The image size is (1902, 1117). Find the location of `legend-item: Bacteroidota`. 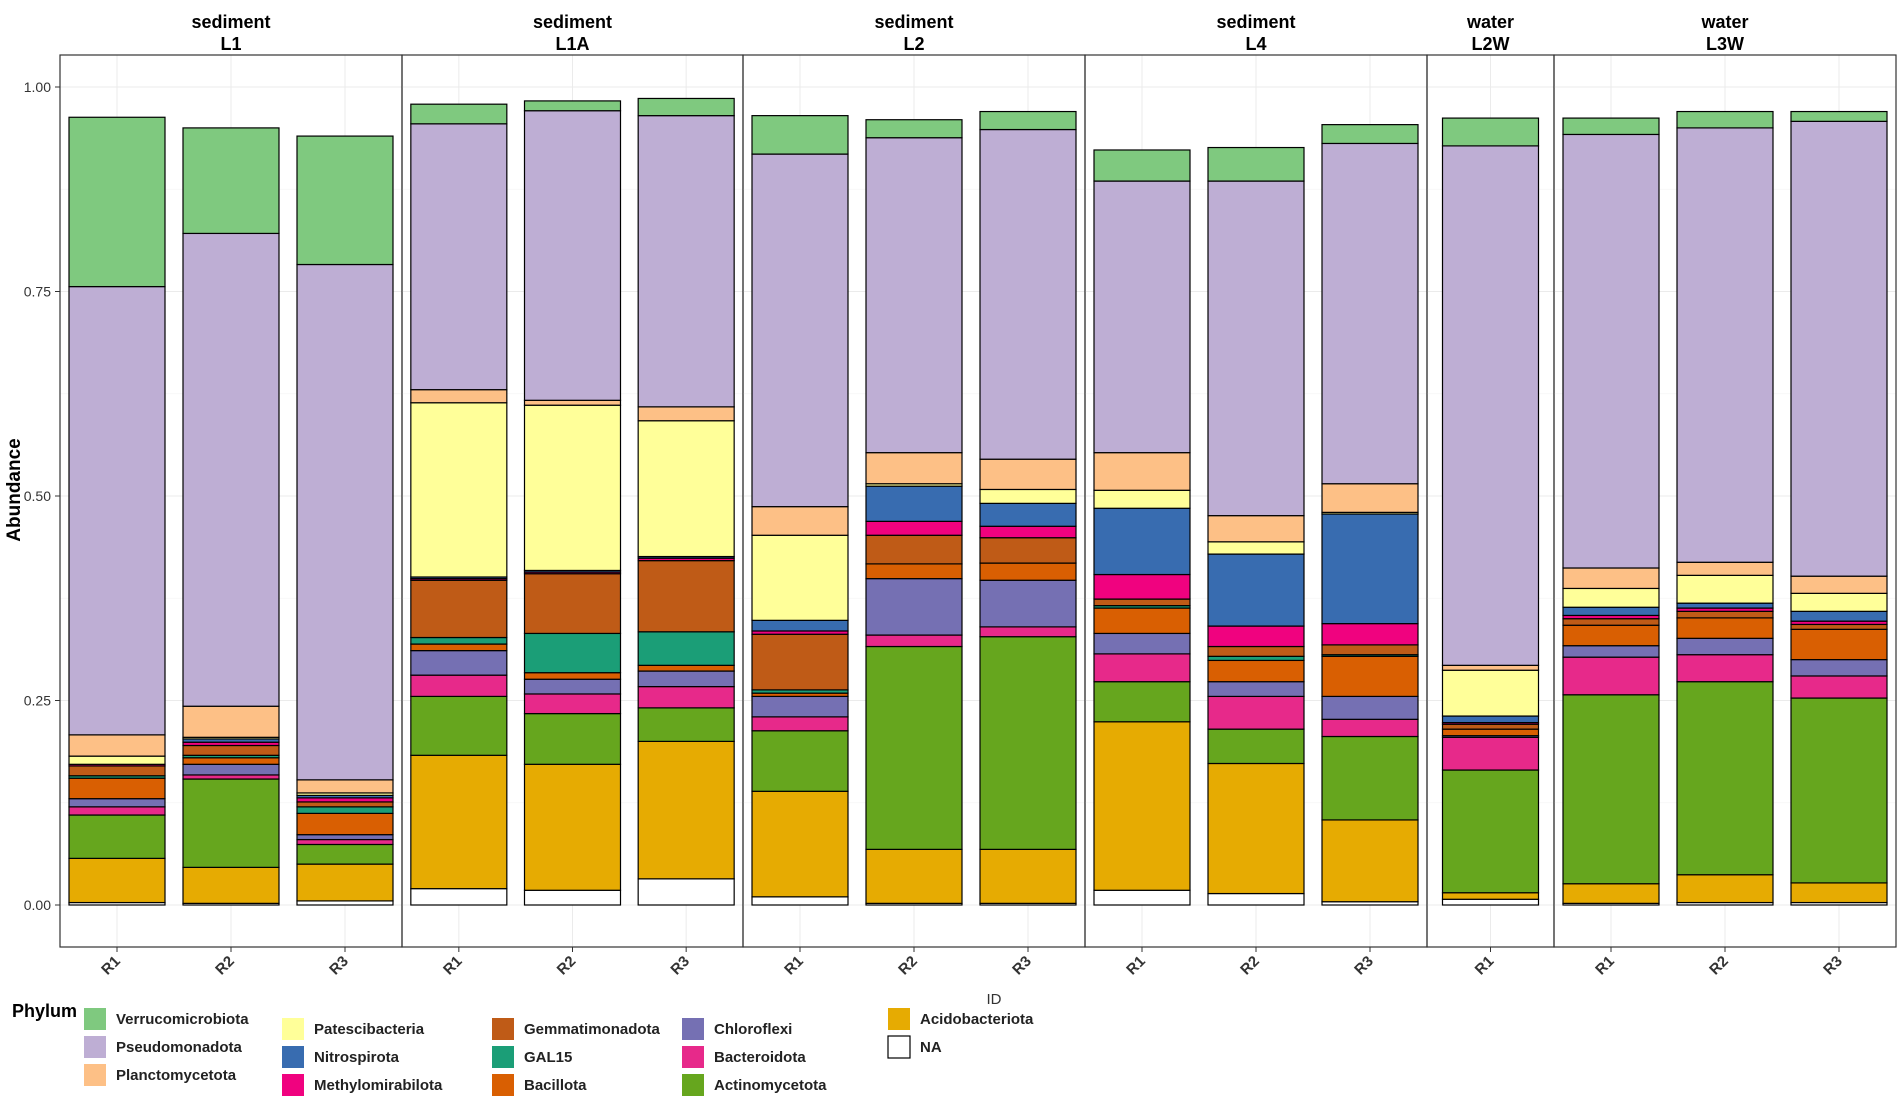

legend-item: Bacteroidota is located at coordinates (744, 1057).